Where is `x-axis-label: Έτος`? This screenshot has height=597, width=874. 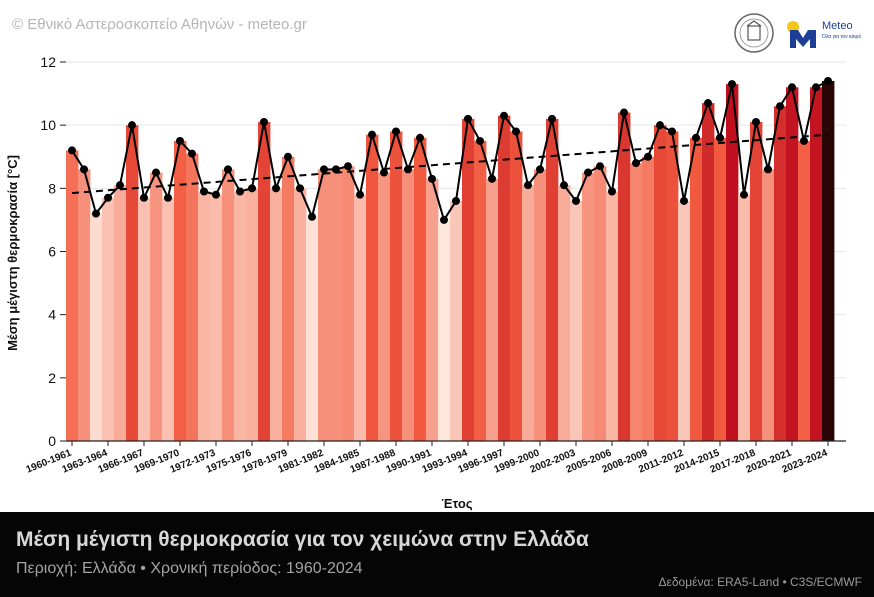
x-axis-label: Έτος is located at coordinates (456, 503).